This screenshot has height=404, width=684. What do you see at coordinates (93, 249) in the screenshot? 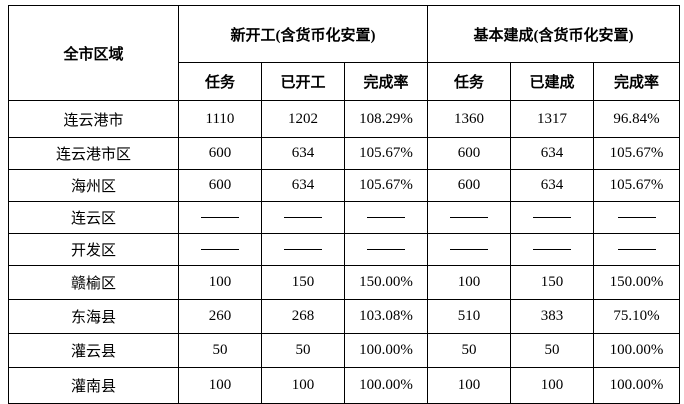
I see `region-cell: 开发区` at bounding box center [93, 249].